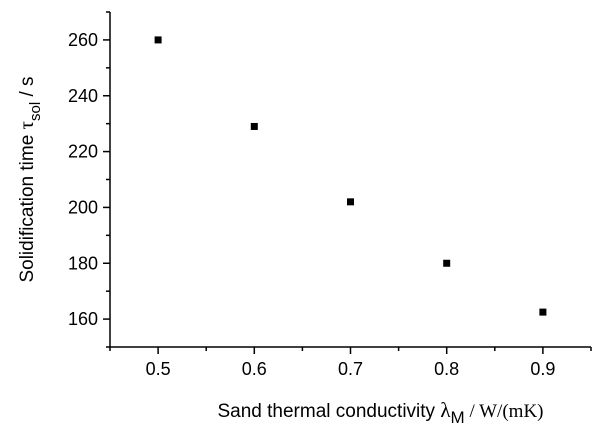 This screenshot has width=594, height=428. What do you see at coordinates (350, 369) in the screenshot?
I see `x-tick-label: 0.7` at bounding box center [350, 369].